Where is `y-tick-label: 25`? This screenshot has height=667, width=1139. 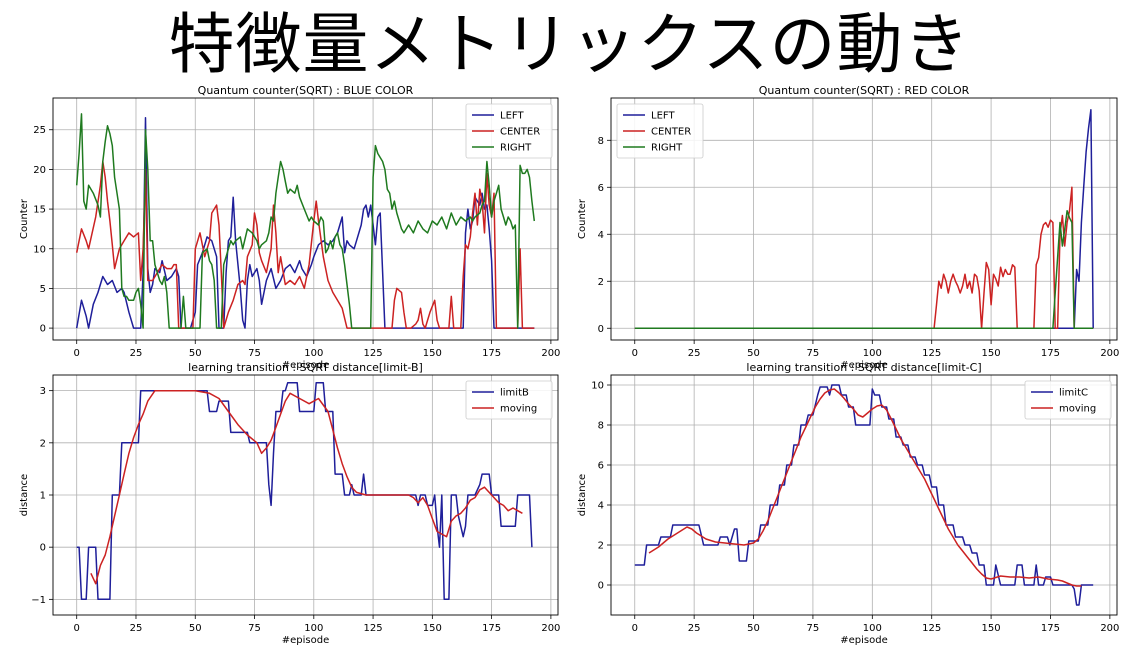
y-tick-label: 25 is located at coordinates (39, 130).